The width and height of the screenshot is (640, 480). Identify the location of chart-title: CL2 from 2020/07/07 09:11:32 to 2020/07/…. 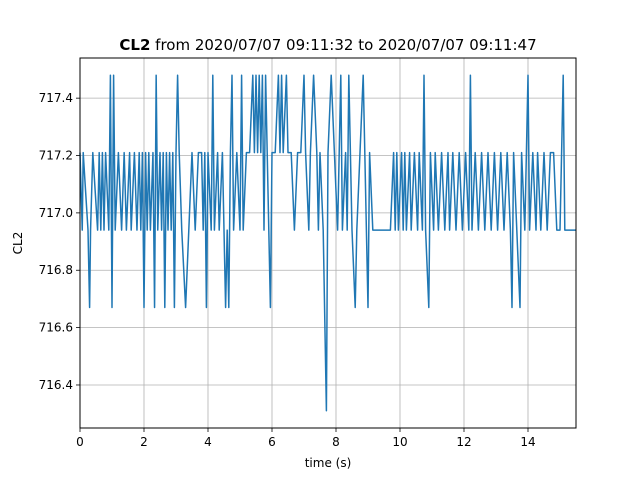
(327, 45).